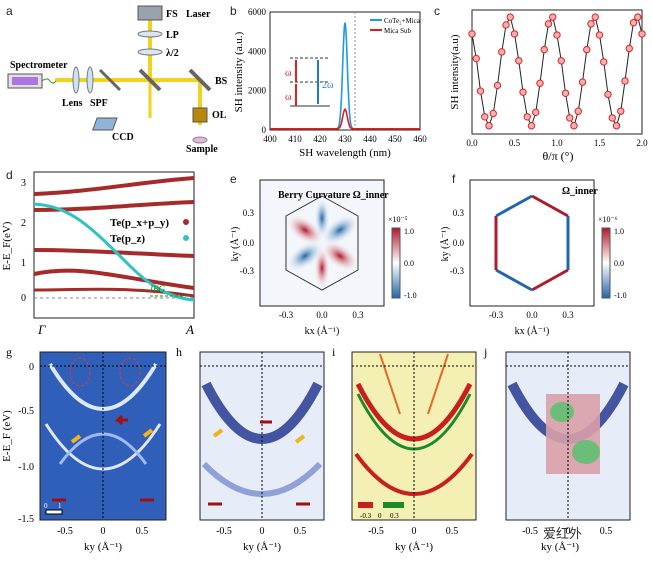 This screenshot has height=565, width=652. I want to click on x-tick-1: 0.5, so click(515, 143).